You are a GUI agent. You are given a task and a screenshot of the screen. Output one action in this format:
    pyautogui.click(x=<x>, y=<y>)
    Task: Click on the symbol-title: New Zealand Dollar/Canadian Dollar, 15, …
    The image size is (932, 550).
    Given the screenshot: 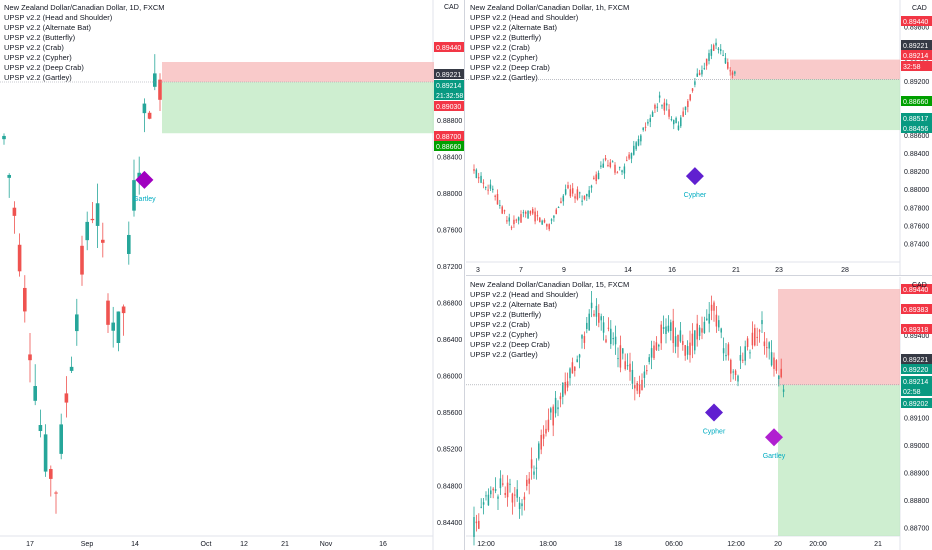 What is the action you would take?
    pyautogui.click(x=550, y=284)
    